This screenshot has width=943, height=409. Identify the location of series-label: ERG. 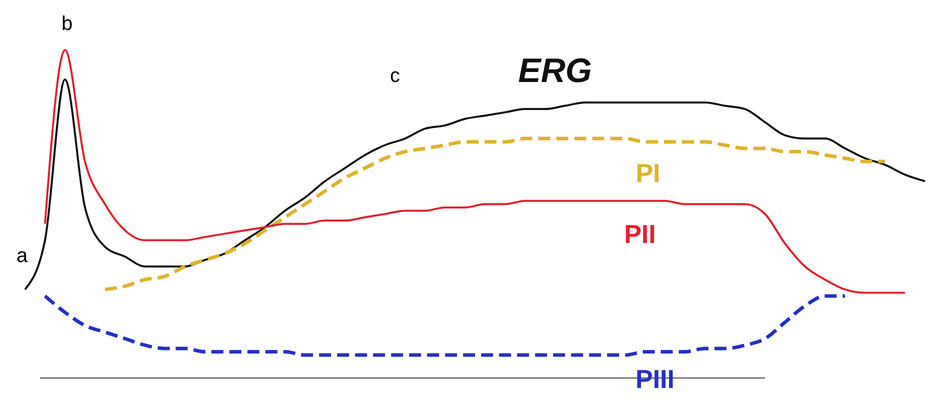
(555, 71).